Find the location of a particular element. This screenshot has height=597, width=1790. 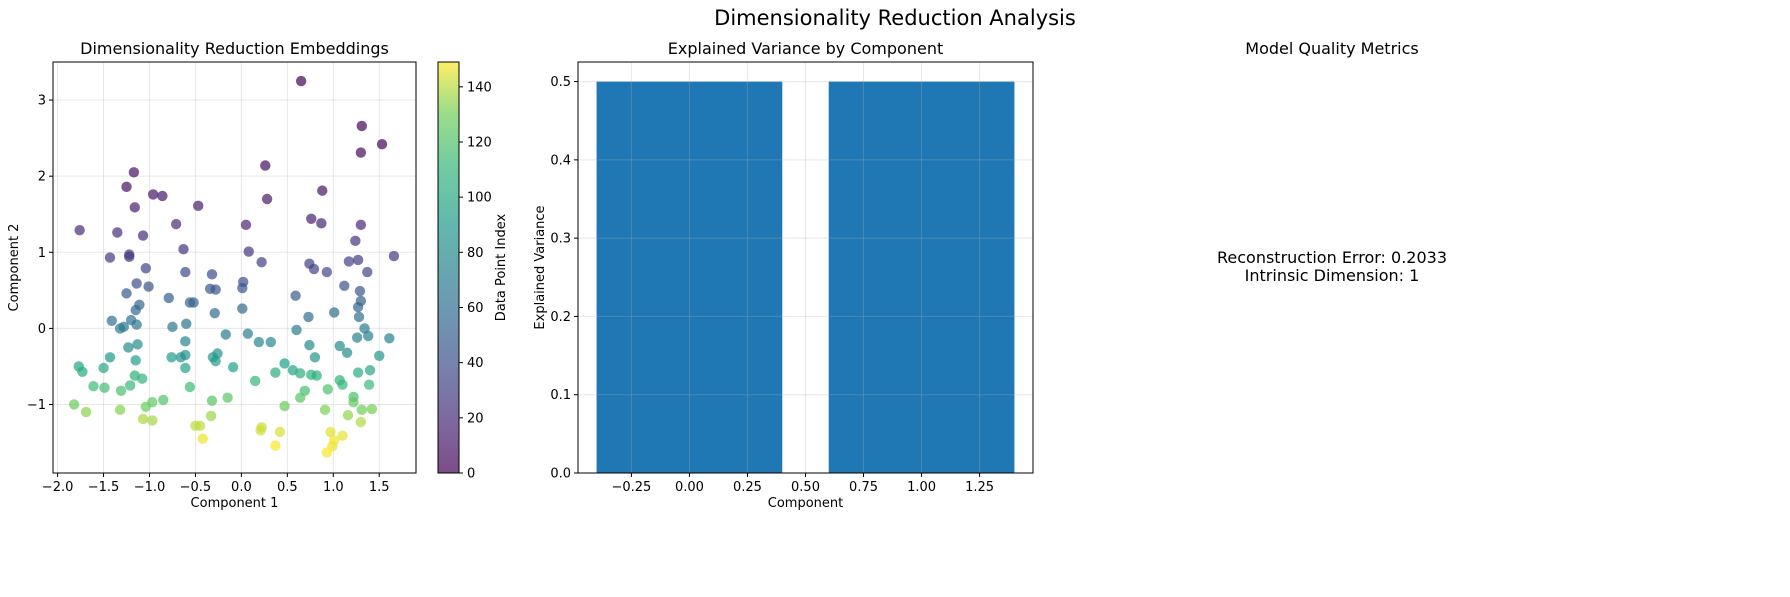

bar-y-label: Explained Variance is located at coordinates (540, 267).